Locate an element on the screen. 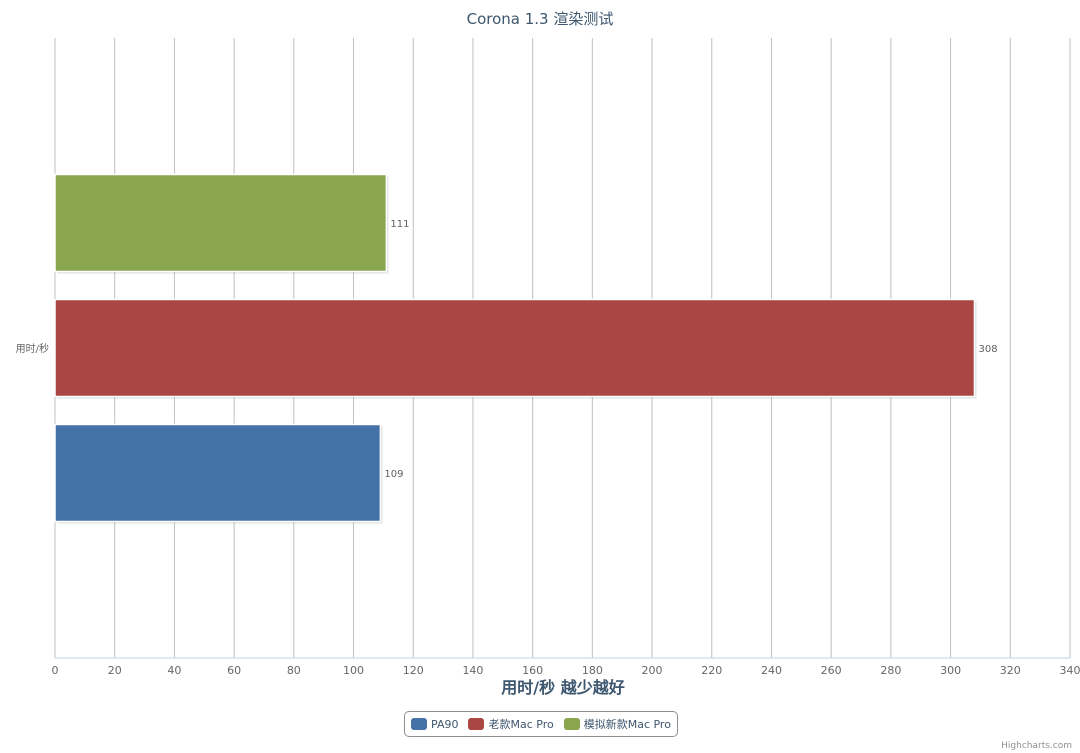  x-tick-label: 220 is located at coordinates (711, 670).